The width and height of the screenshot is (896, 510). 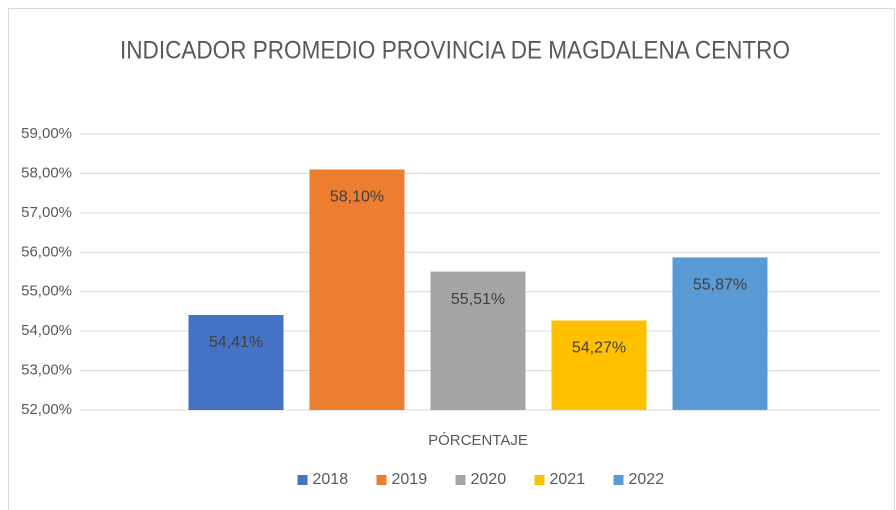 What do you see at coordinates (236, 342) in the screenshot?
I see `data-label: 54,41%` at bounding box center [236, 342].